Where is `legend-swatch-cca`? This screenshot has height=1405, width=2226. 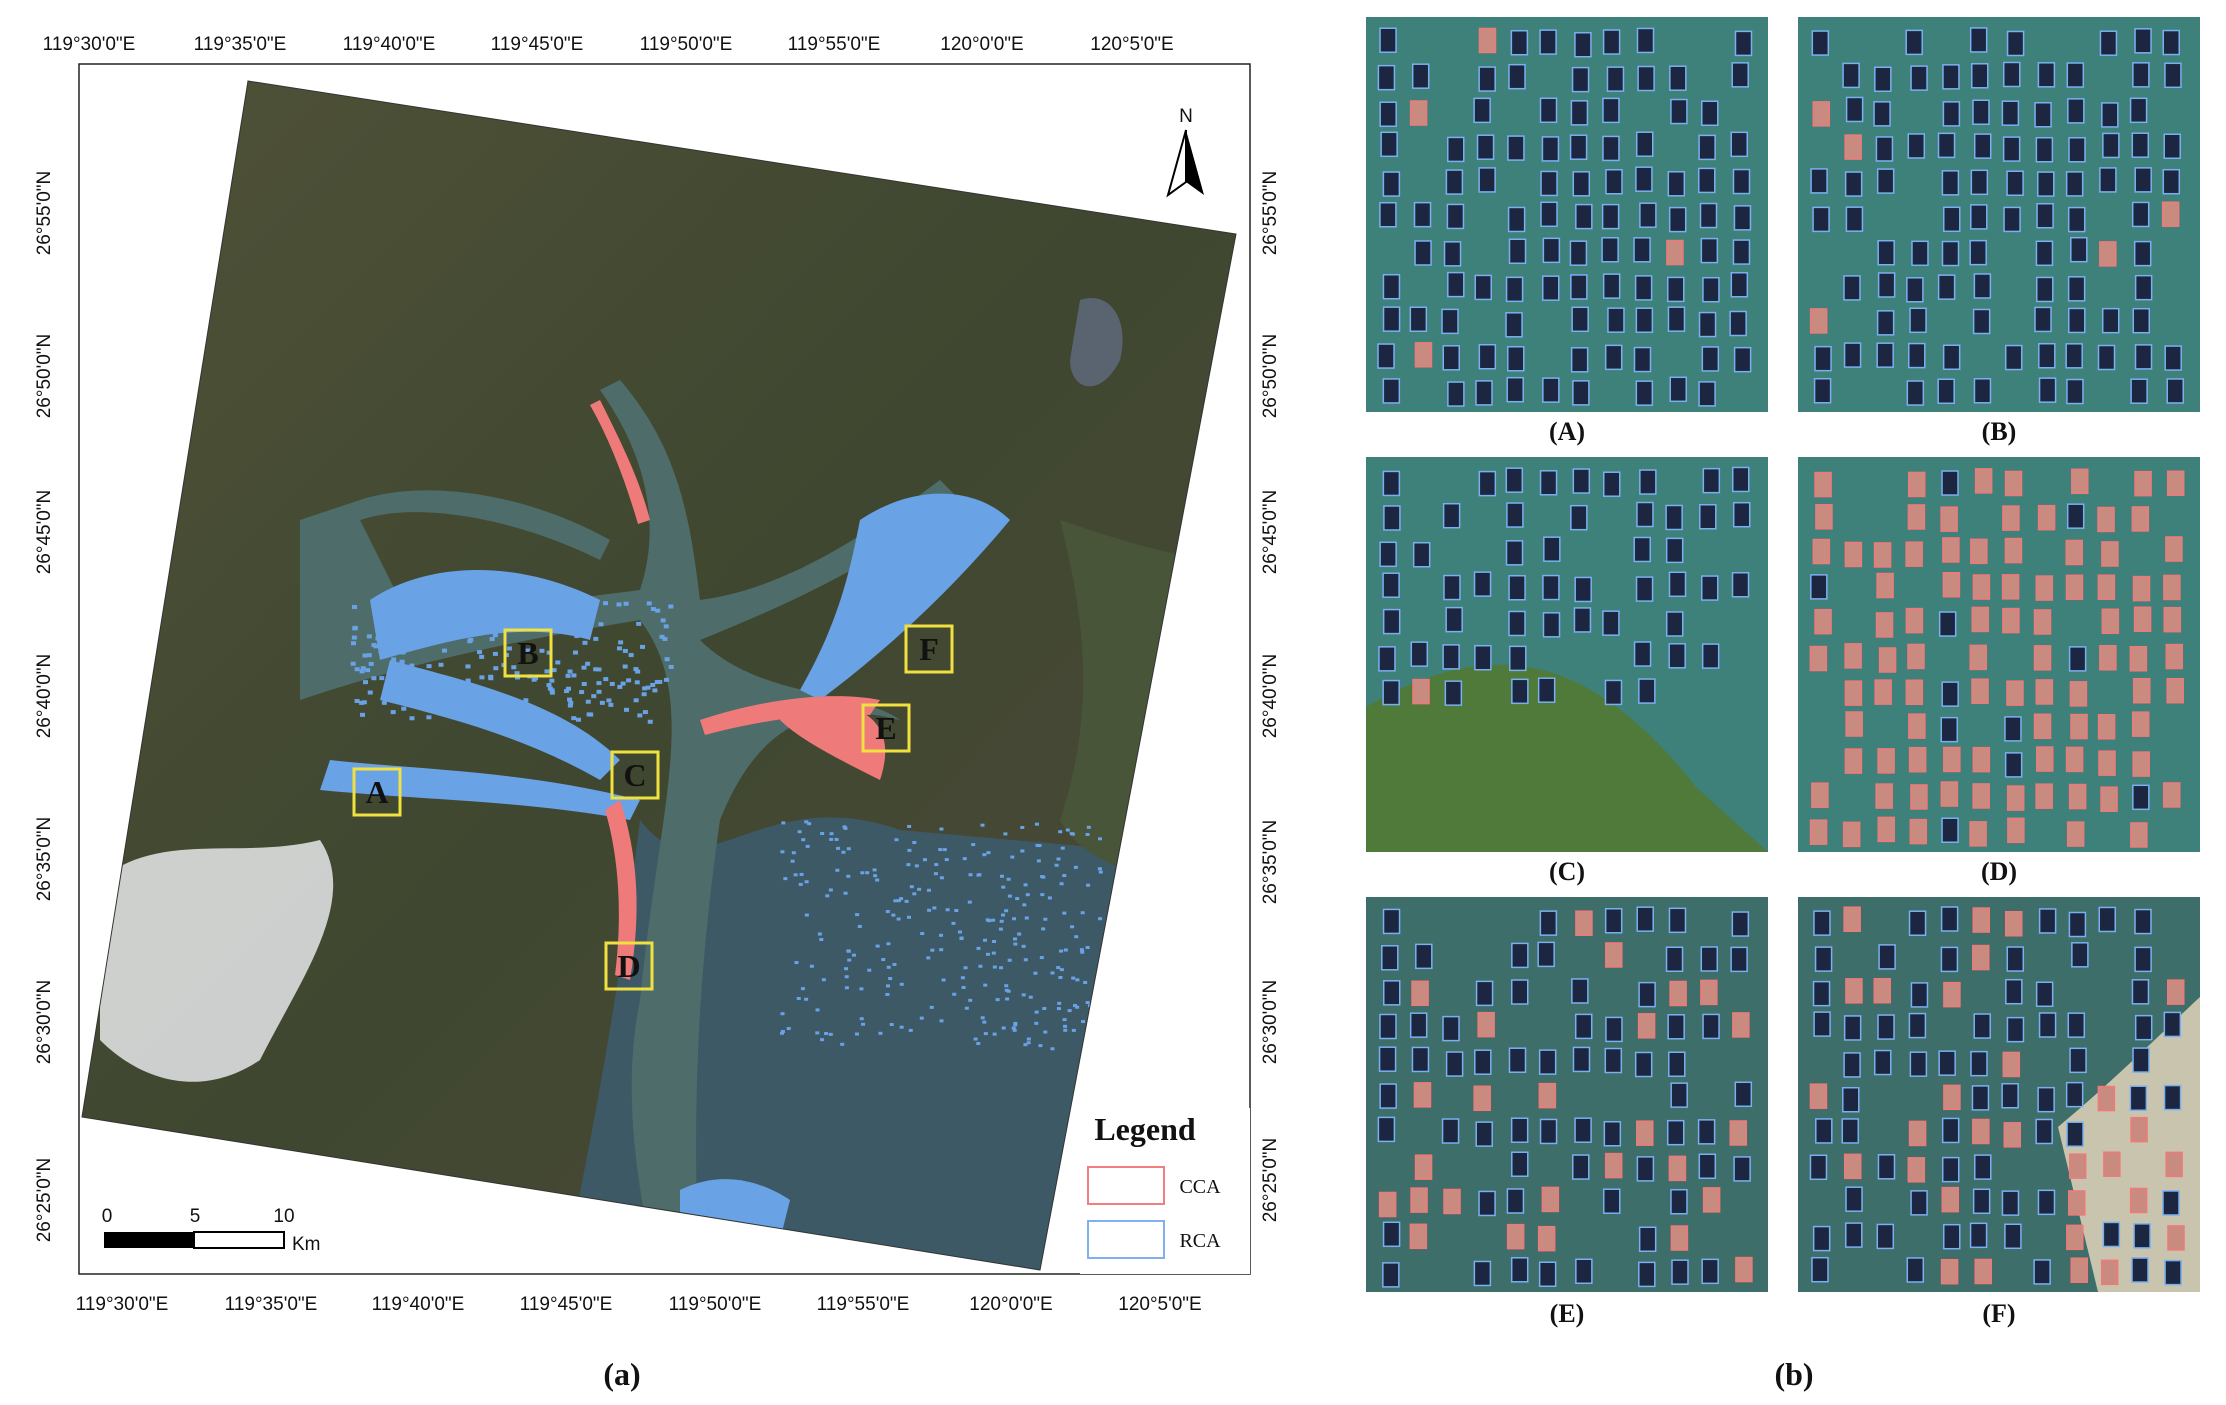
legend-swatch-cca is located at coordinates (1126, 1185).